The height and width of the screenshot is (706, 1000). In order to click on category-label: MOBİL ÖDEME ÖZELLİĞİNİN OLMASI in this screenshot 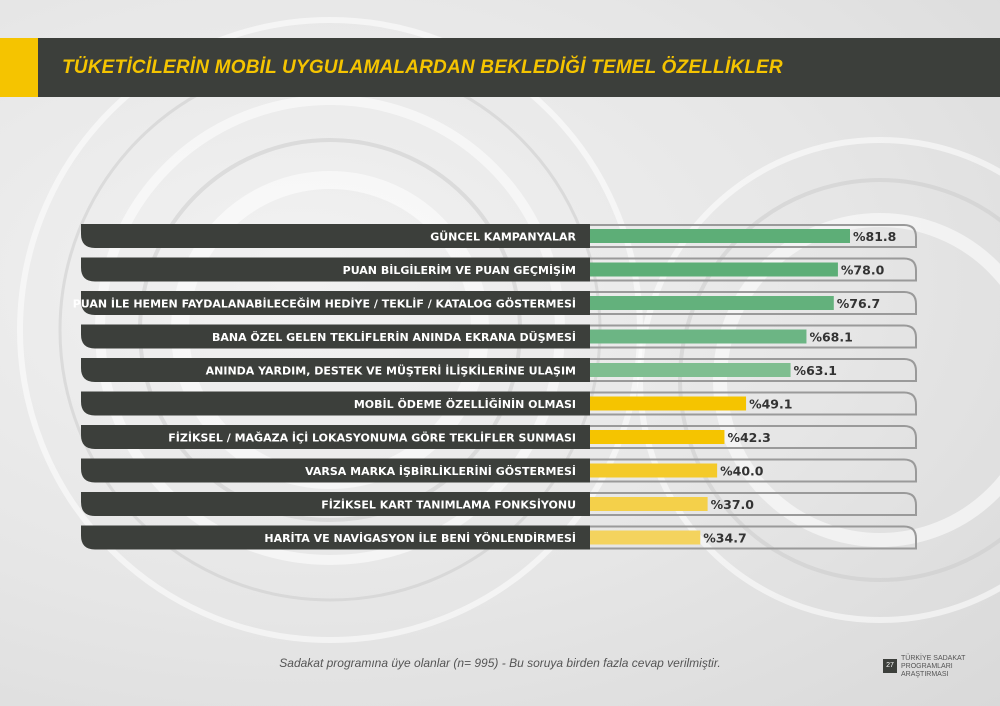, I will do `click(465, 404)`.